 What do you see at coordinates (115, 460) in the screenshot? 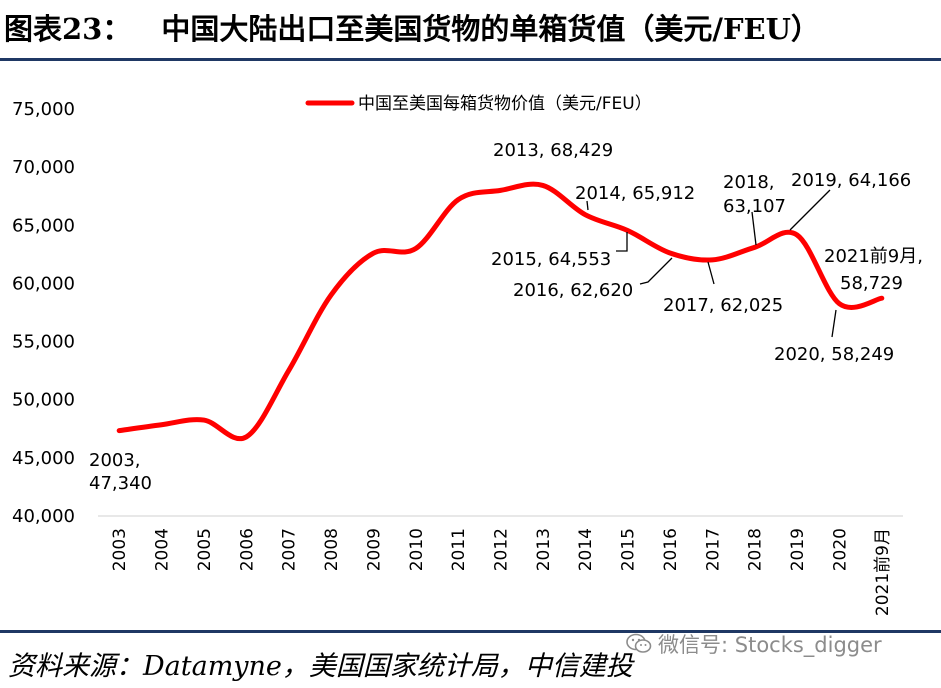
I see `data-label: 2003,` at bounding box center [115, 460].